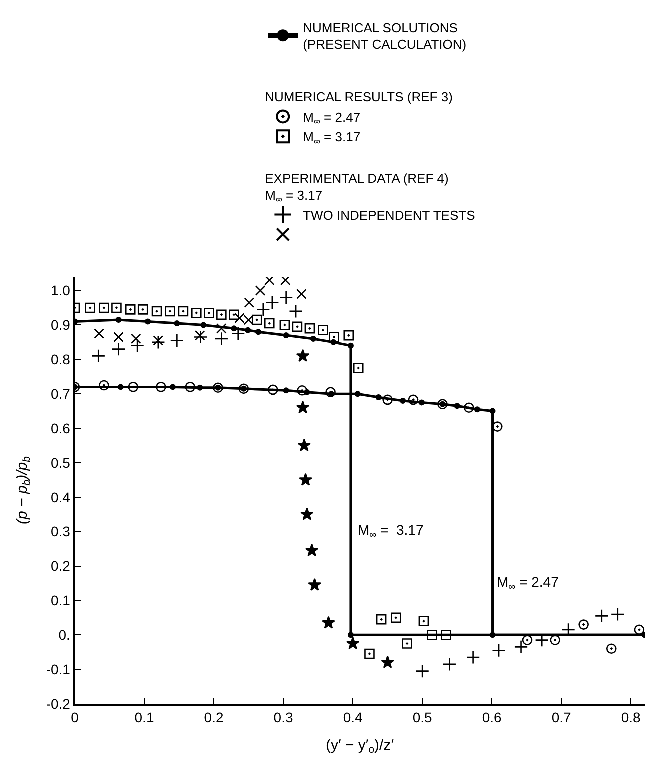 Image resolution: width=657 pixels, height=764 pixels. What do you see at coordinates (60, 462) in the screenshot?
I see `y-tick-label: 0.5` at bounding box center [60, 462].